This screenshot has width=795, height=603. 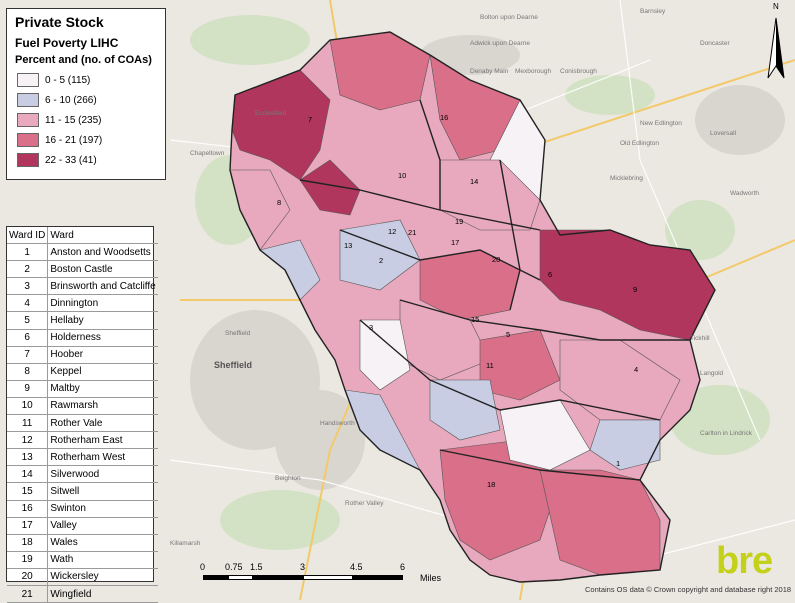 What do you see at coordinates (67, 43) in the screenshot?
I see `legend-subtitle: Fuel Poverty LIHC` at bounding box center [67, 43].